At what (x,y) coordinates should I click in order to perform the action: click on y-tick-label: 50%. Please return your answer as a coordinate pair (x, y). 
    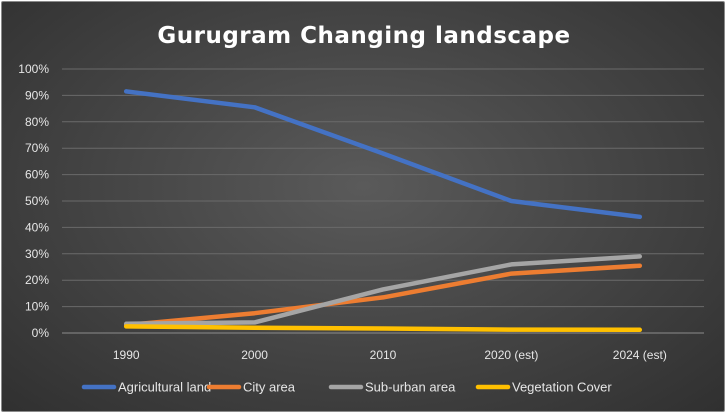
    Looking at the image, I should click on (37, 201).